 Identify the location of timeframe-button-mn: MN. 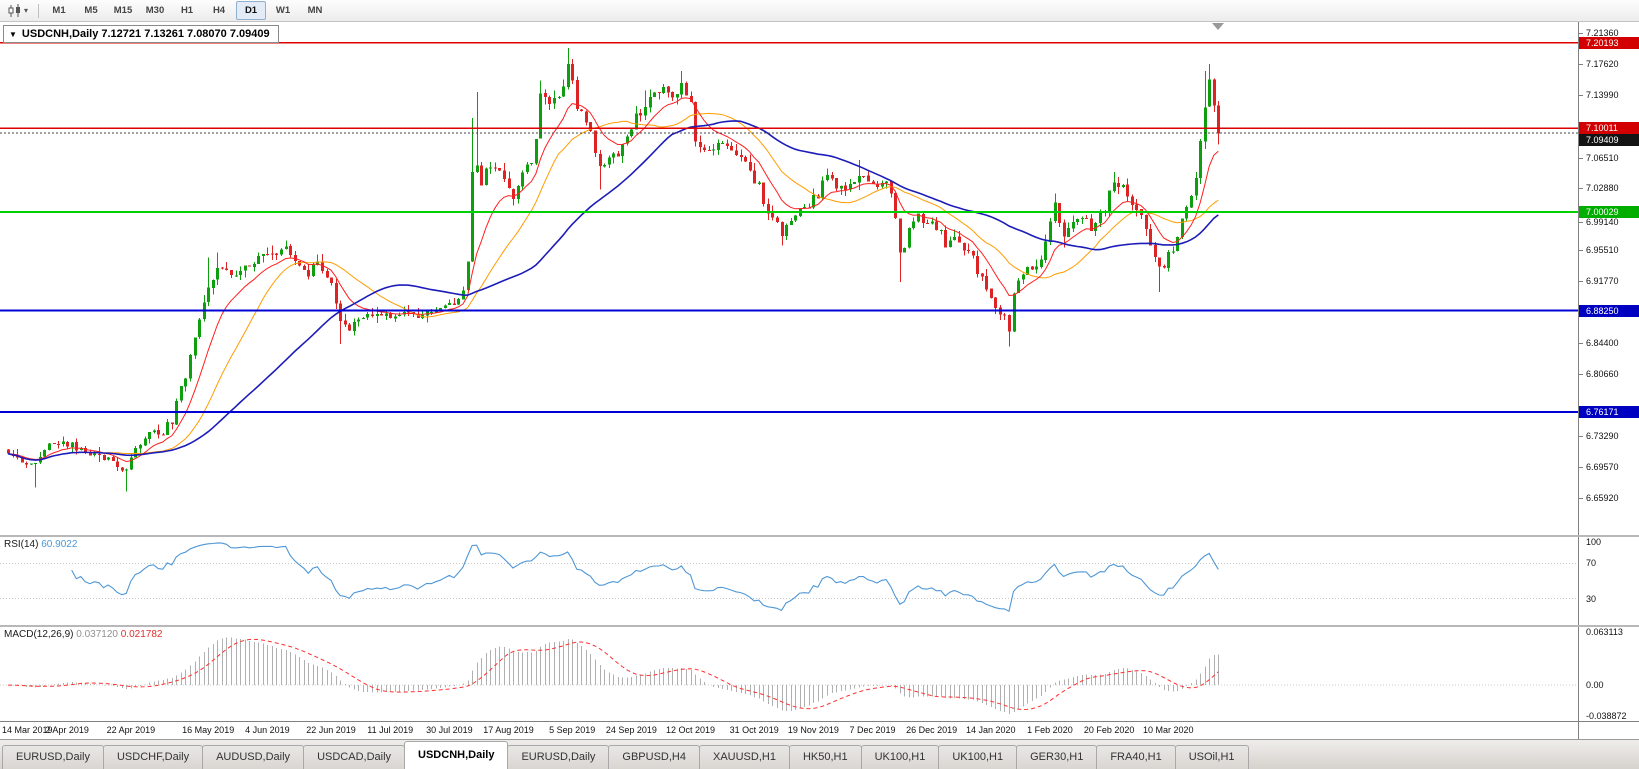
(315, 10).